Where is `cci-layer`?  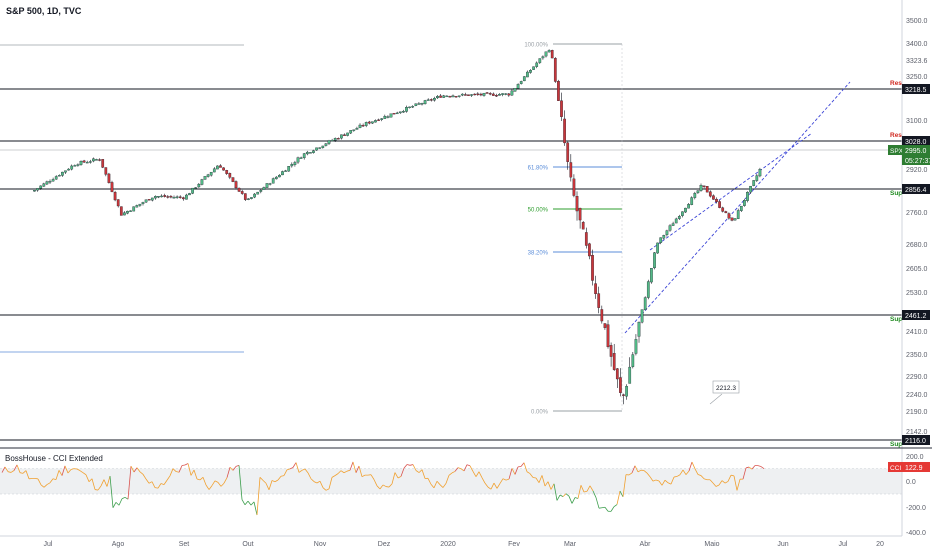
cci-layer is located at coordinates (451, 488).